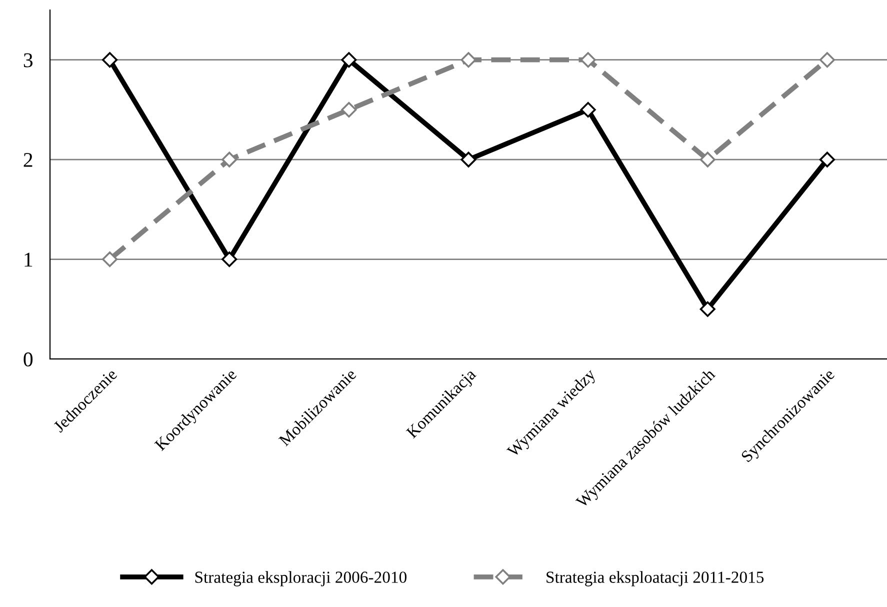 This screenshot has width=887, height=607. I want to click on legend-label: Strategia eksploatacji 2011-2015, so click(655, 578).